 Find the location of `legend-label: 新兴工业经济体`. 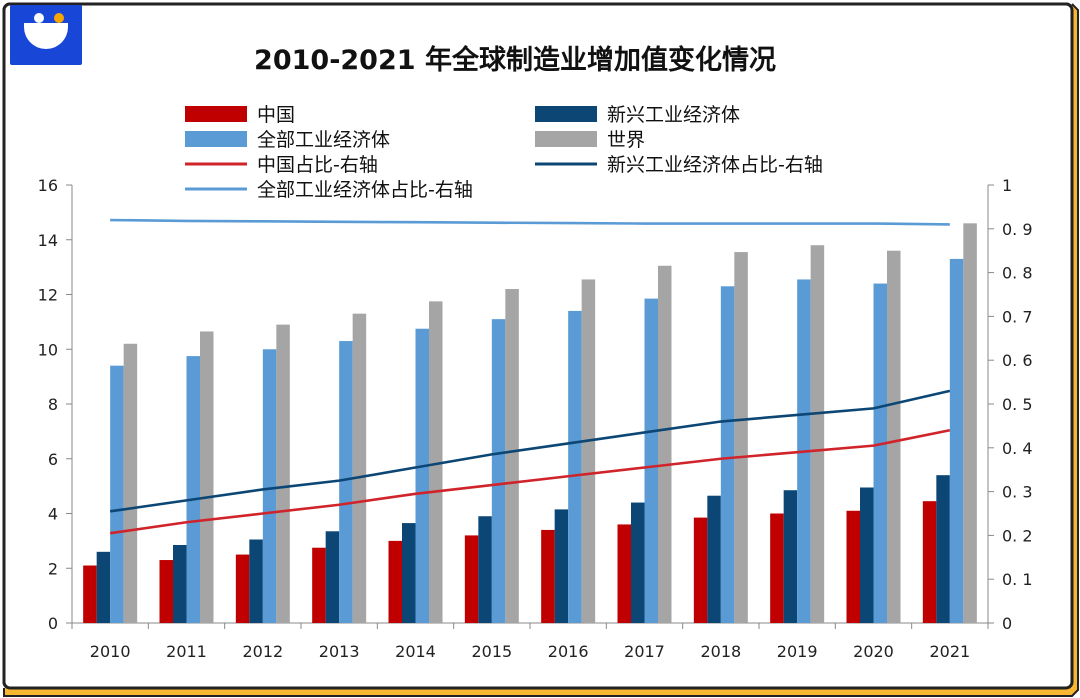

legend-label: 新兴工业经济体 is located at coordinates (673, 115).